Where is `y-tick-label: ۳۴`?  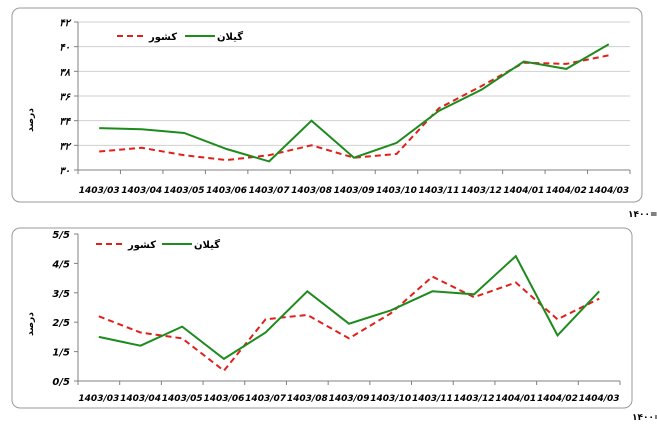 y-tick-label: ۳۴ is located at coordinates (65, 122).